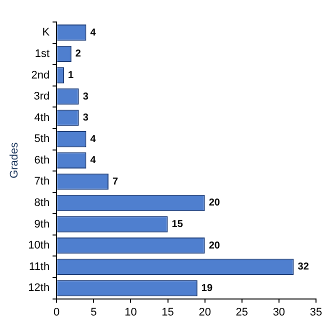 The height and width of the screenshot is (330, 330). What do you see at coordinates (42, 182) in the screenshot?
I see `y-tick-label: 7th` at bounding box center [42, 182].